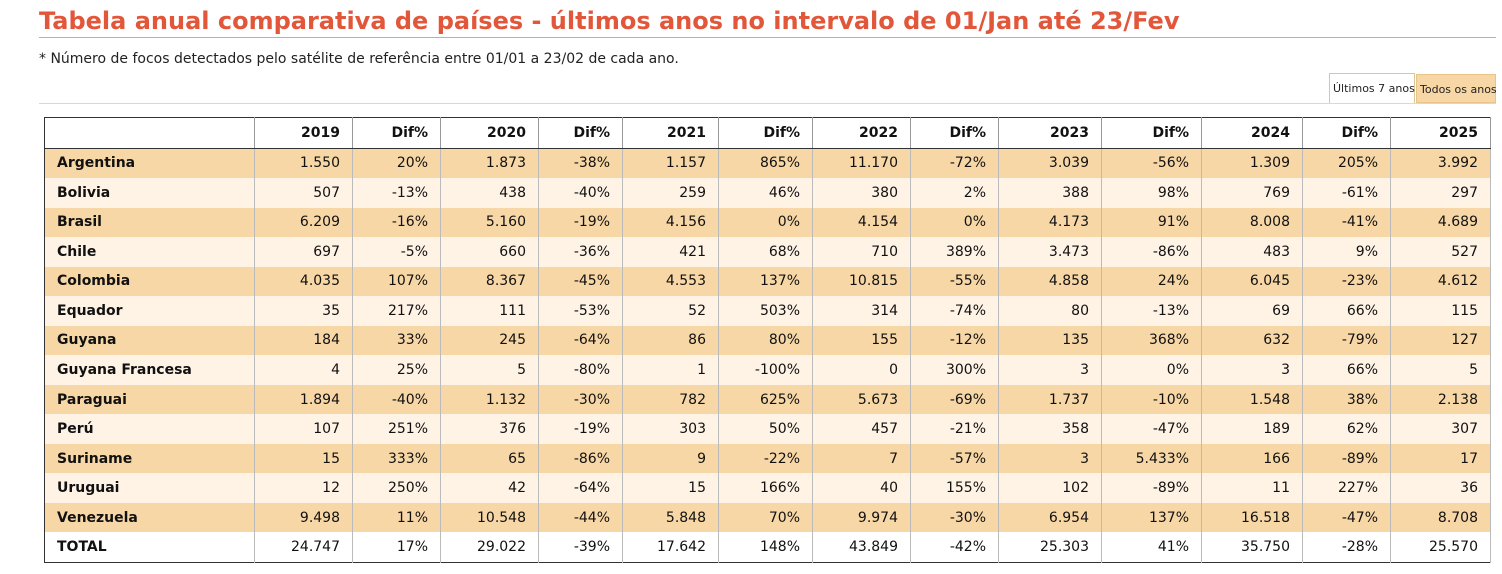  Describe the element at coordinates (1252, 517) in the screenshot. I see `value-cell: 16.518` at that location.